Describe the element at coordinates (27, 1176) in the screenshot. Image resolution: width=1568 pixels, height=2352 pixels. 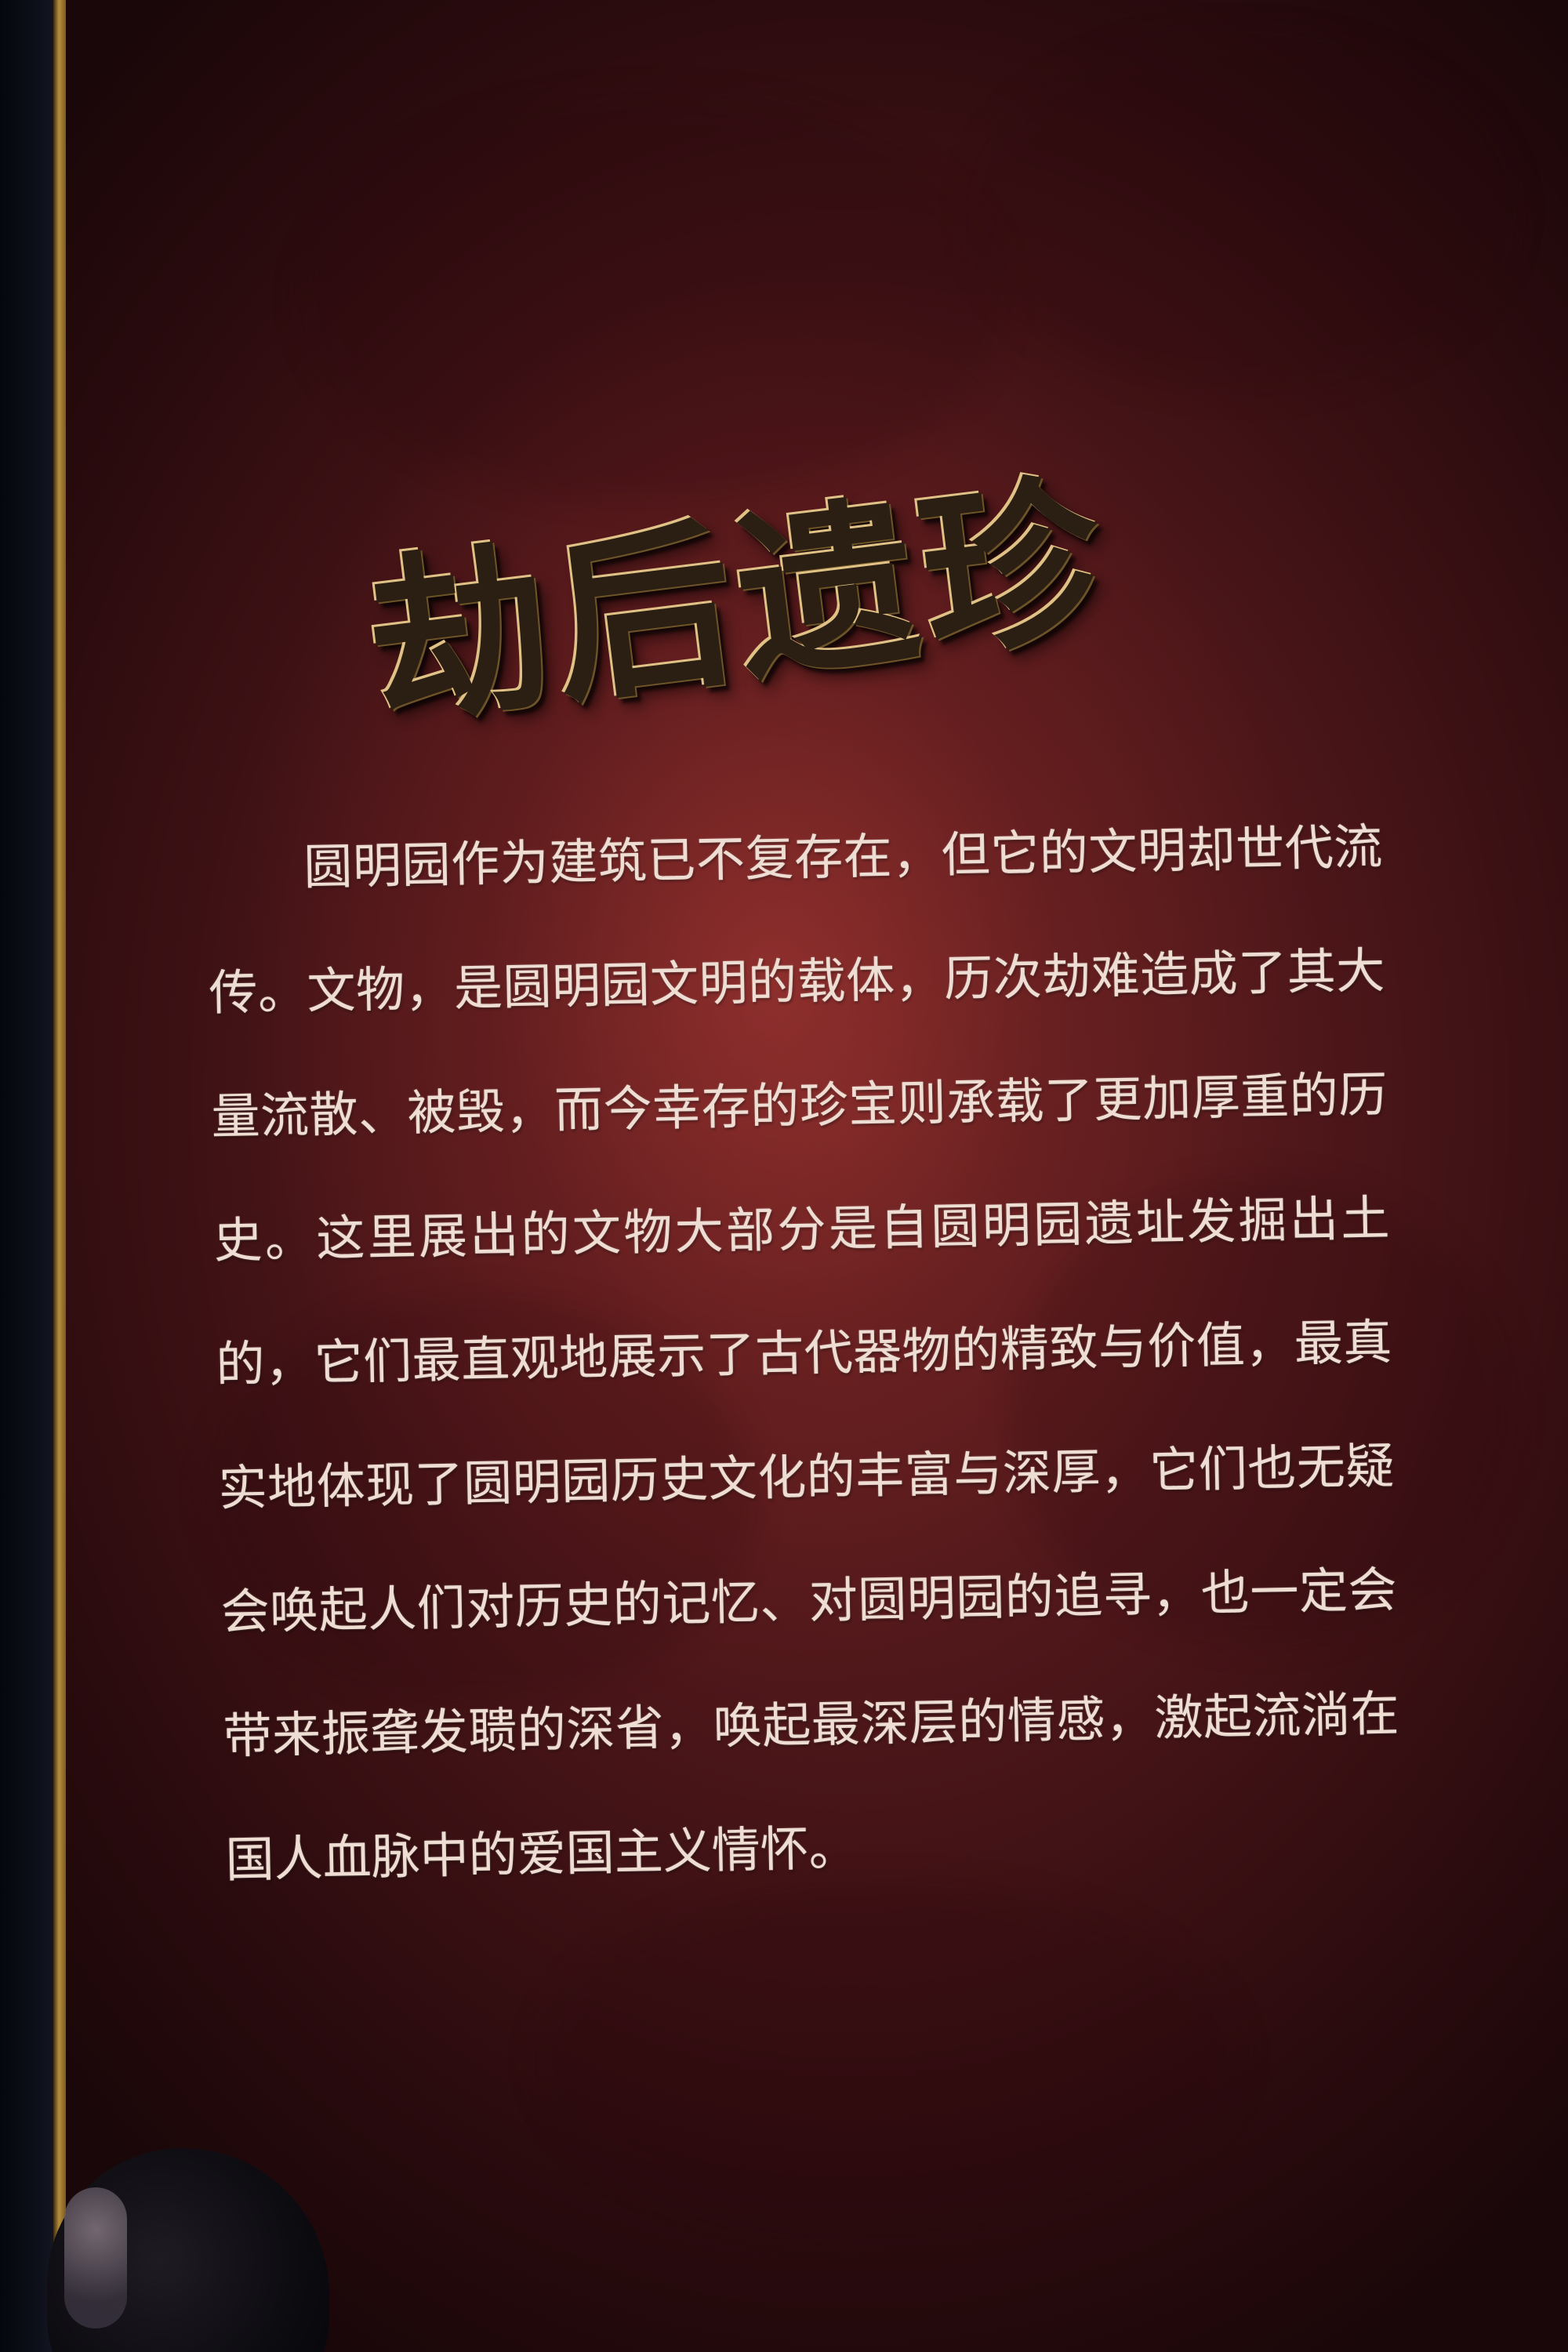
I see `left-wall-shadow` at that location.